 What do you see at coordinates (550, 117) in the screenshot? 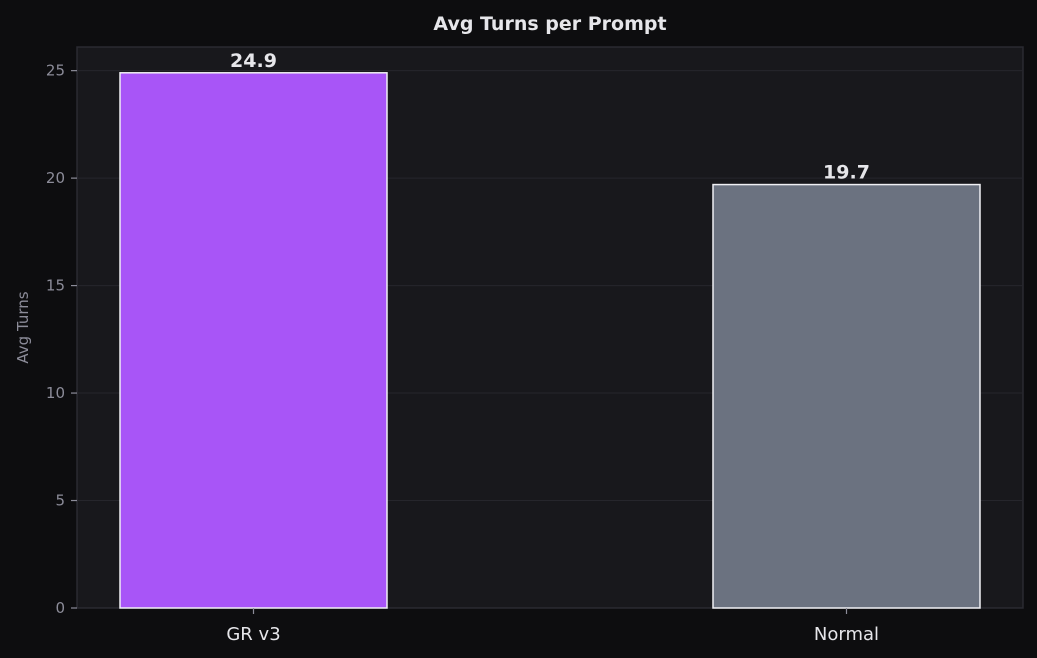
I see `value-labels: 24.9 19.7` at bounding box center [550, 117].